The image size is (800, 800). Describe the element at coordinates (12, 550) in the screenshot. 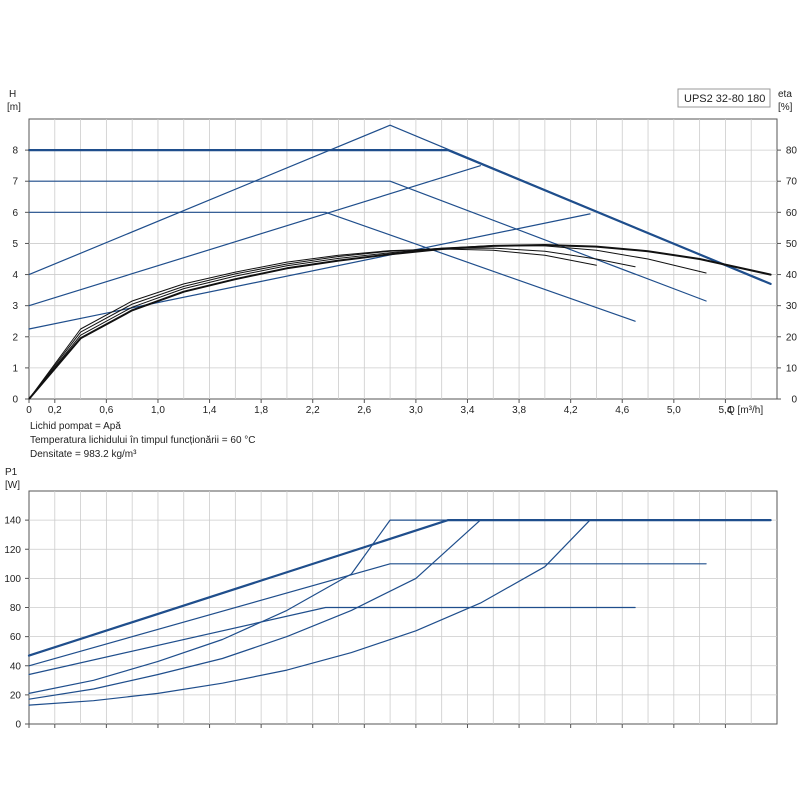

I see `p1-tick-label: 120` at that location.